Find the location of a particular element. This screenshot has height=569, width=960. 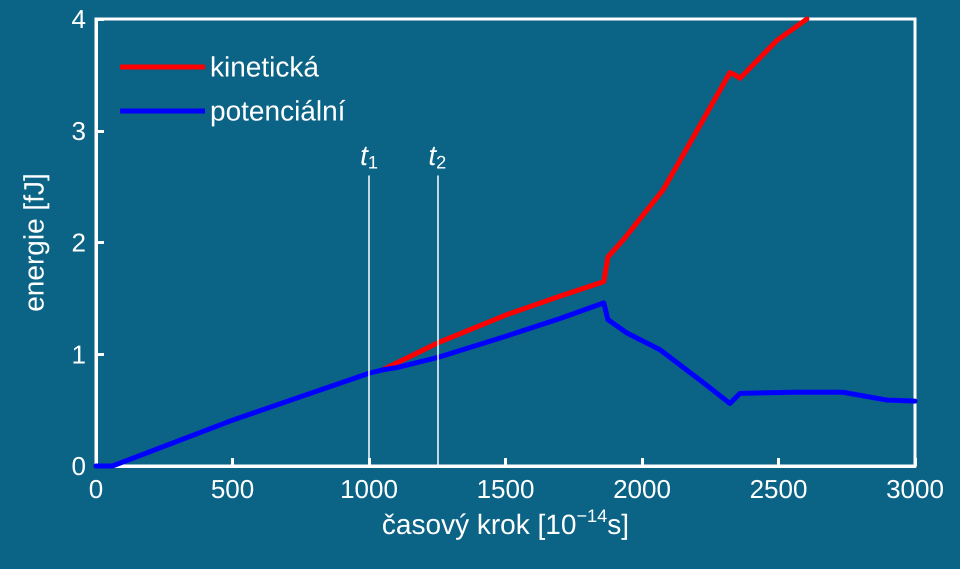

y-tick-label: 2 is located at coordinates (79, 243).